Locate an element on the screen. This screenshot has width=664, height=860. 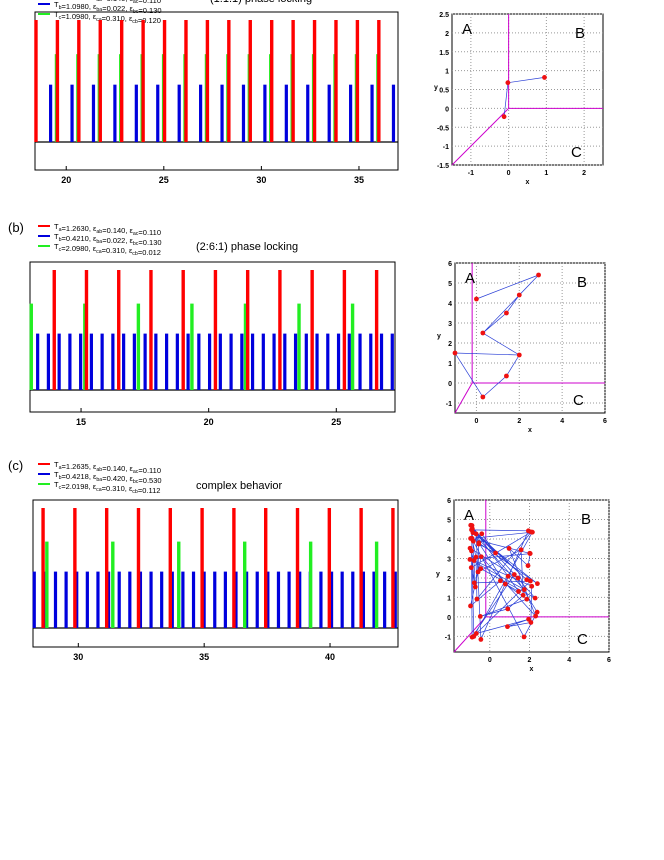
scatter-y-label: y is located at coordinates (436, 88).